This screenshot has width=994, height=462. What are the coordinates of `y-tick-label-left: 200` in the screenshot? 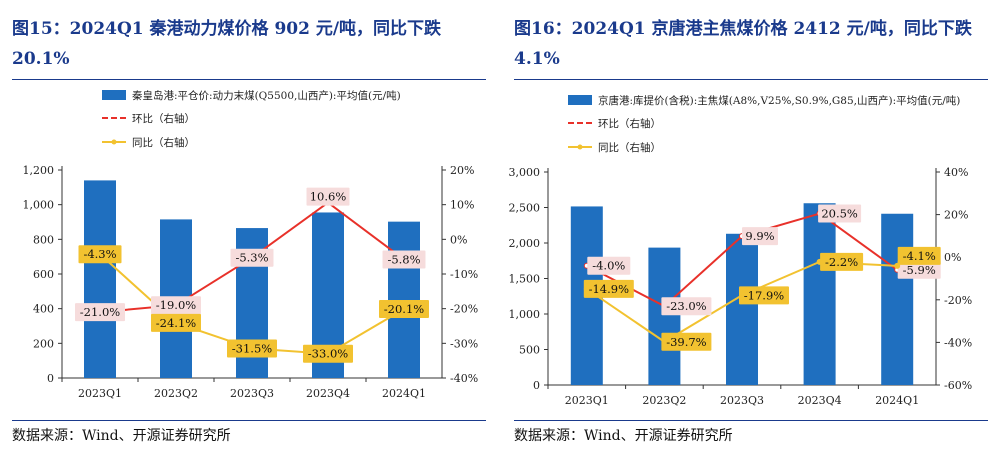 It's located at (43, 343).